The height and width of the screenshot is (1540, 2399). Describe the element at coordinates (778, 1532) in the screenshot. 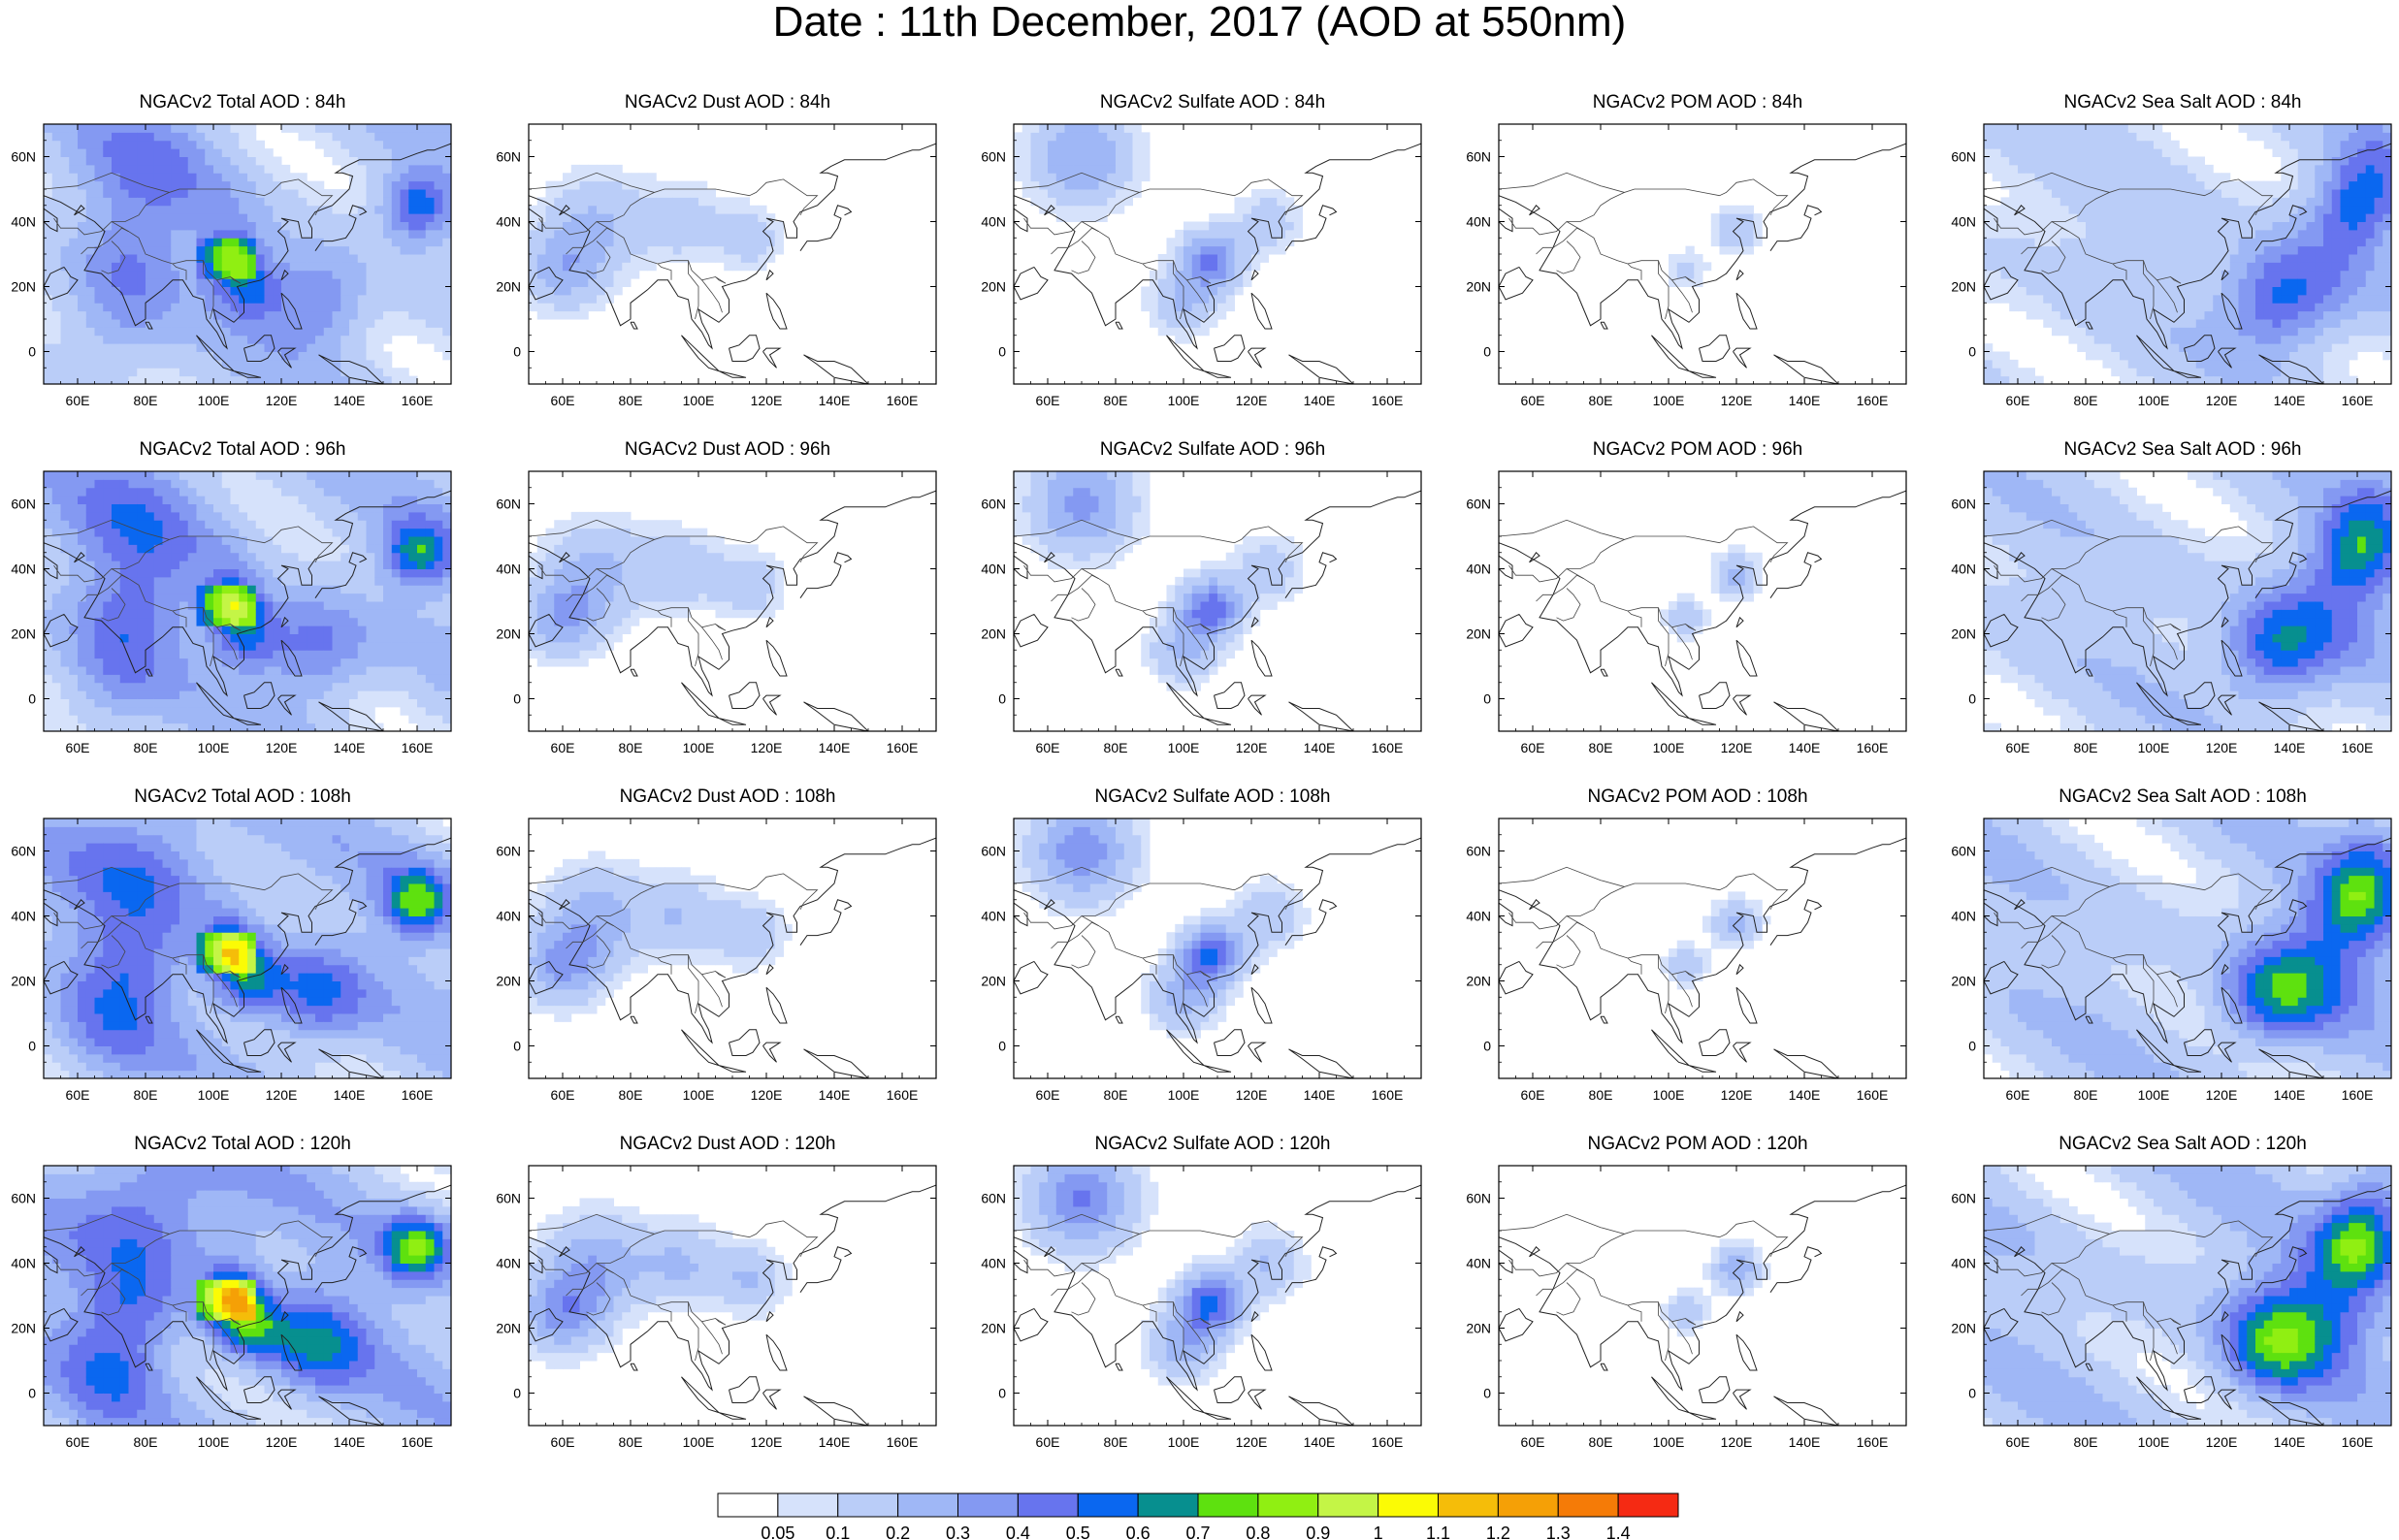

I see `colorbar-label: 0.05` at that location.